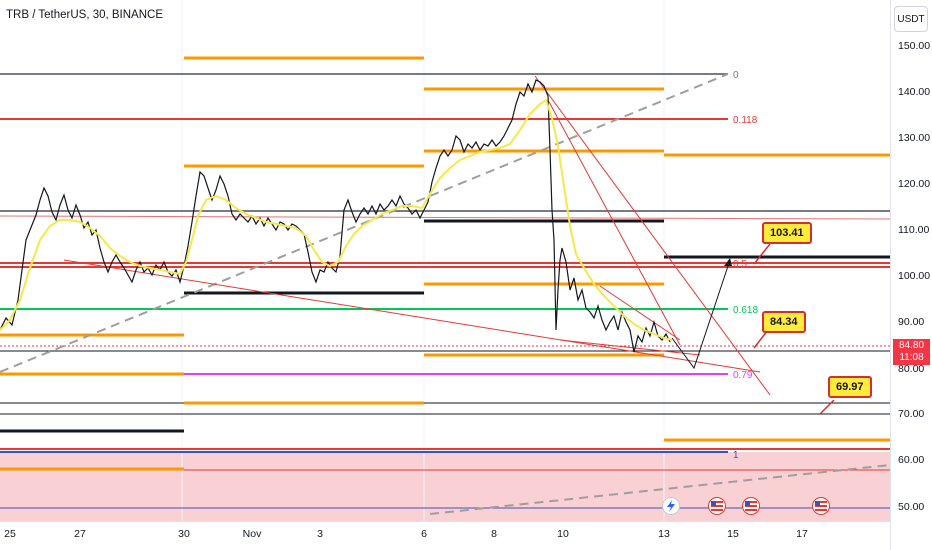 The width and height of the screenshot is (932, 550). What do you see at coordinates (850, 387) in the screenshot?
I see `callout-target-3: 69.97` at bounding box center [850, 387].